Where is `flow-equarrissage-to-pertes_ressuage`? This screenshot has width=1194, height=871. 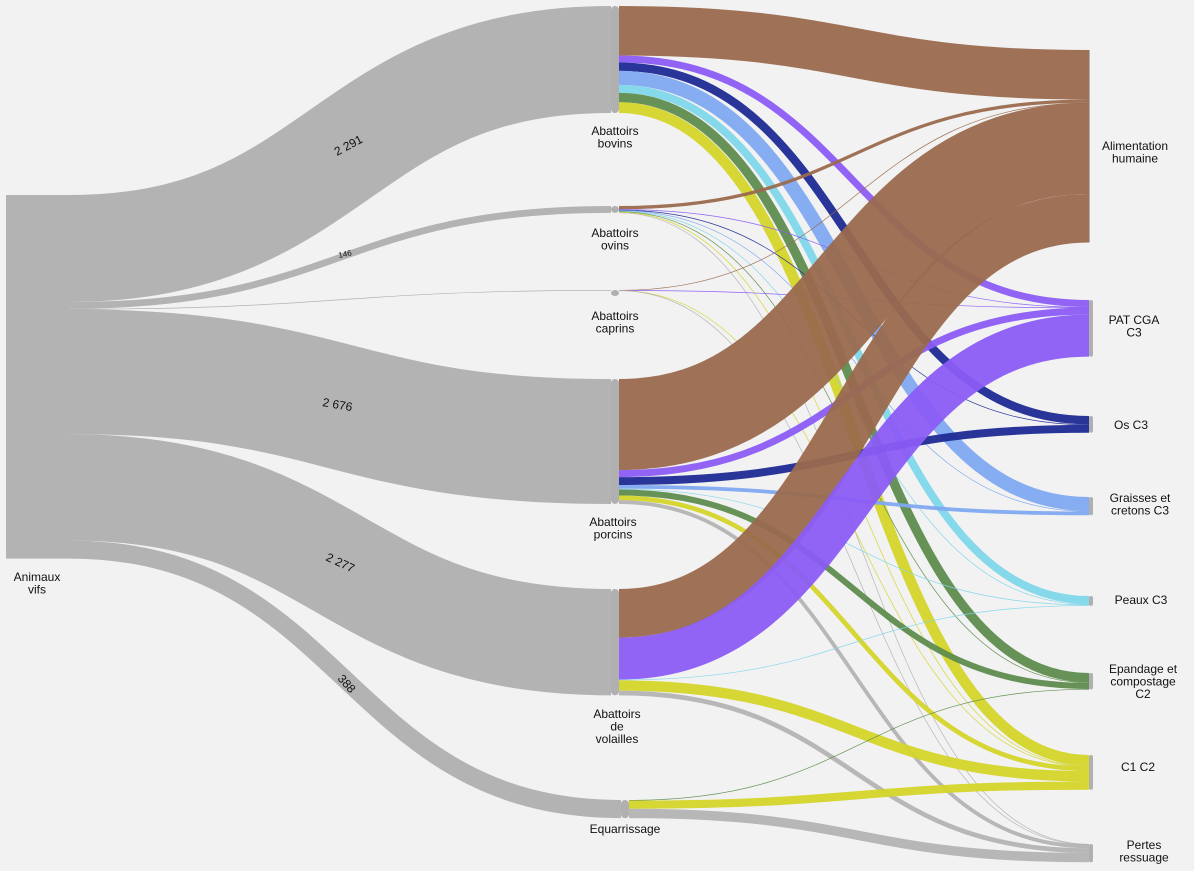
flow-equarrissage-to-pertes_ressuage is located at coordinates (859, 835).